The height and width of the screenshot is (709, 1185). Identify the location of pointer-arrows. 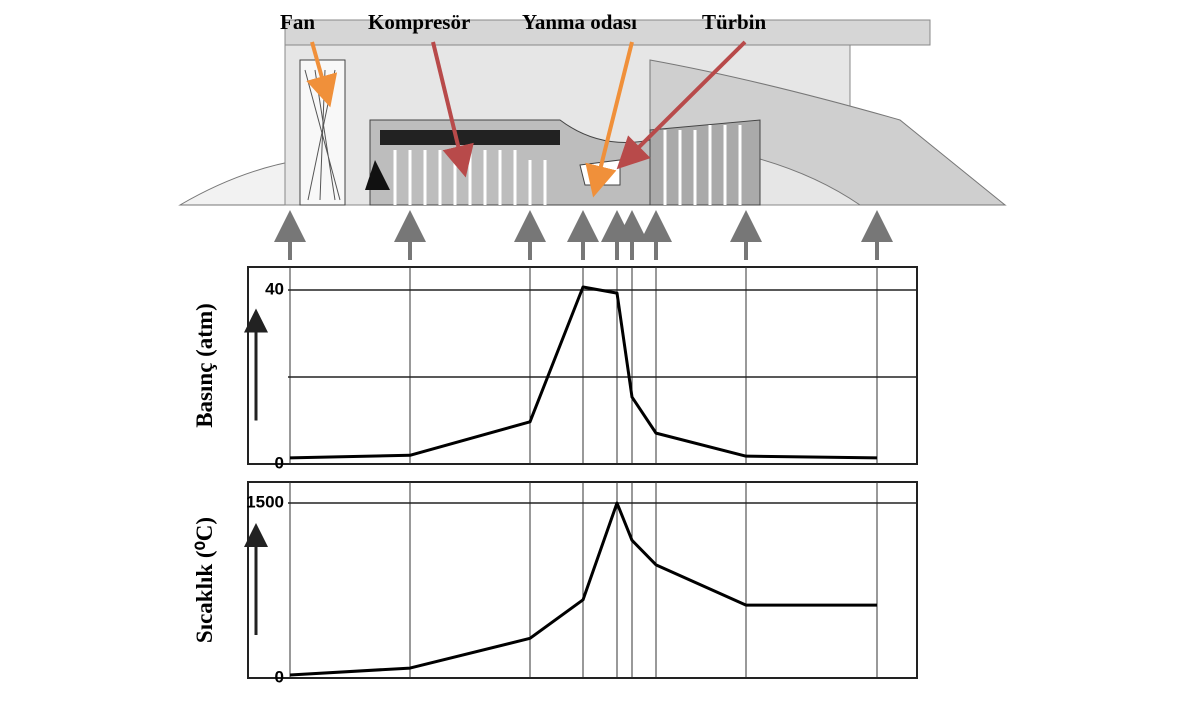
(526, 119).